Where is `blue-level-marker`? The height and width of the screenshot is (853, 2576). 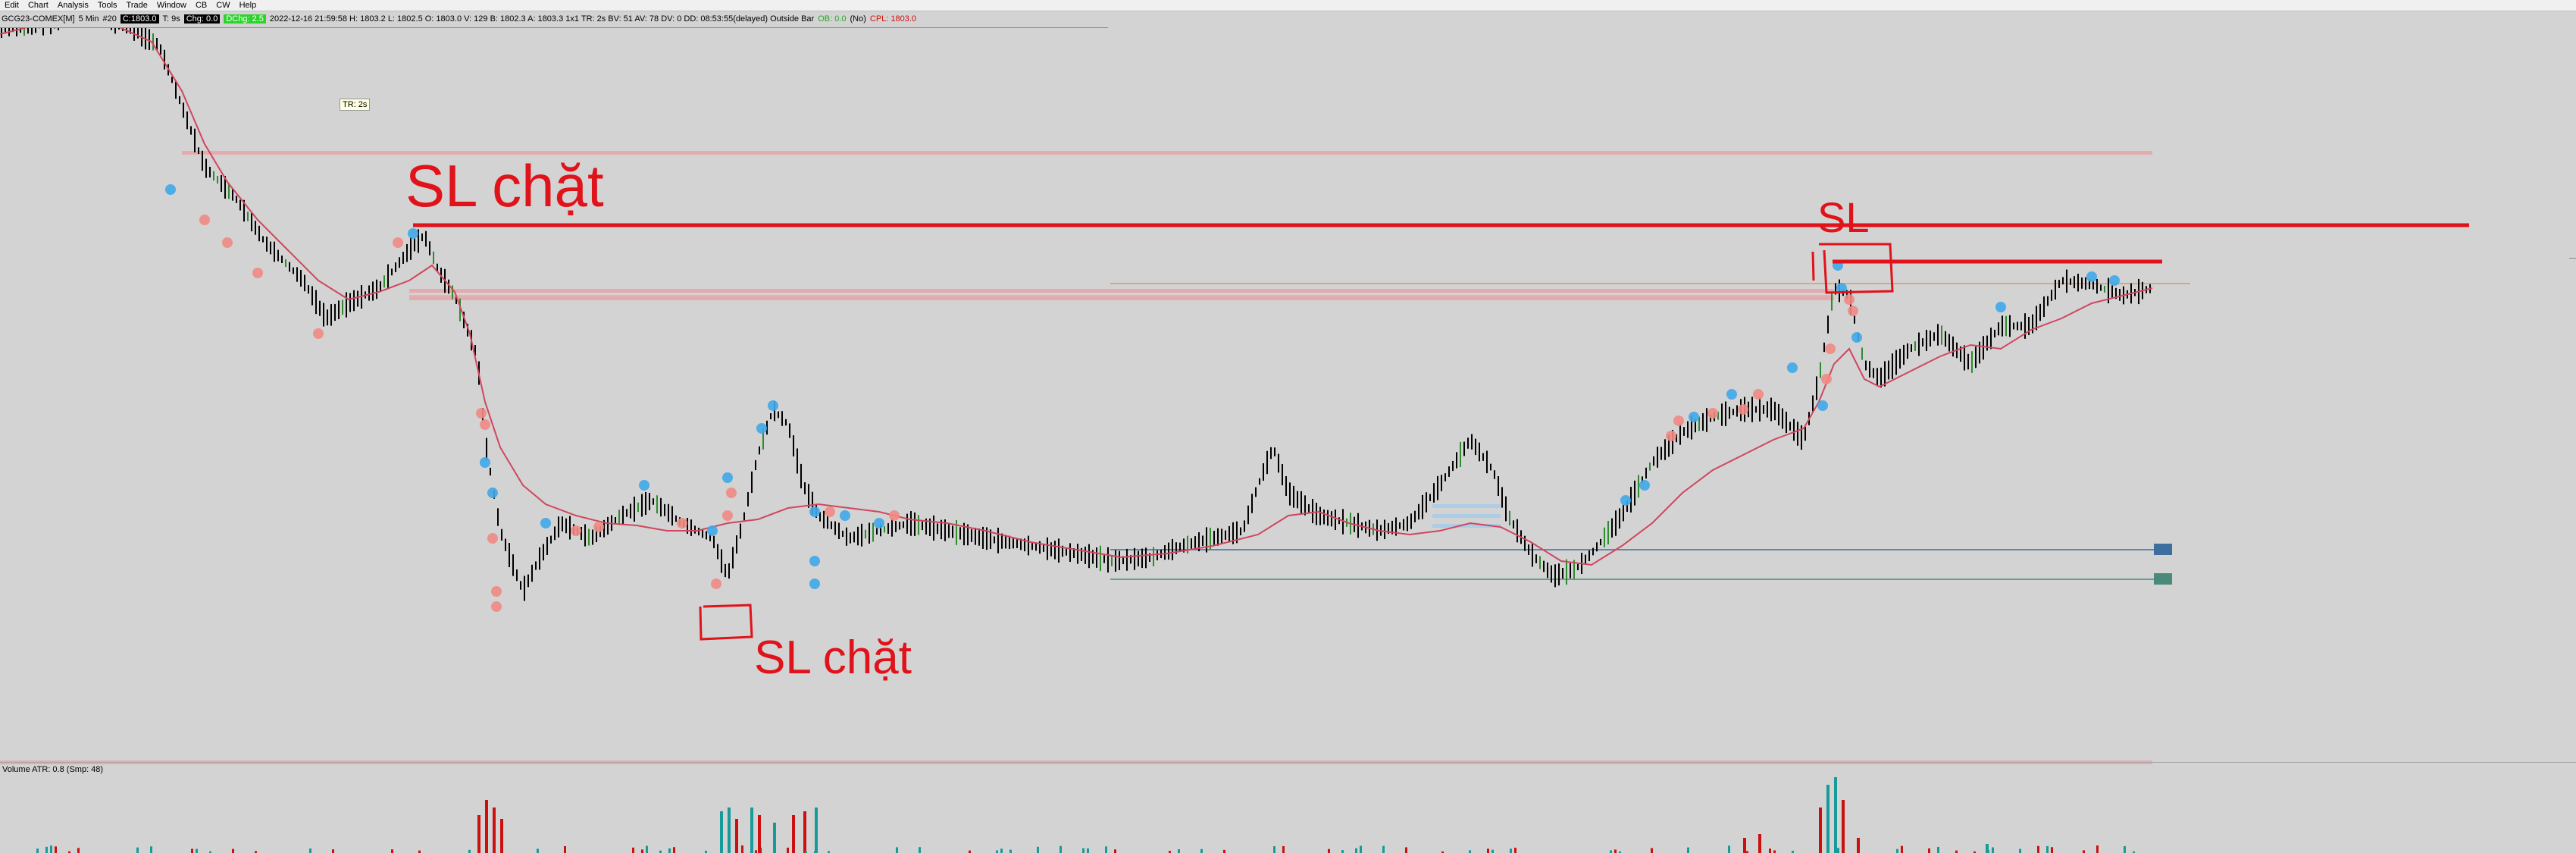
blue-level-marker is located at coordinates (2163, 549).